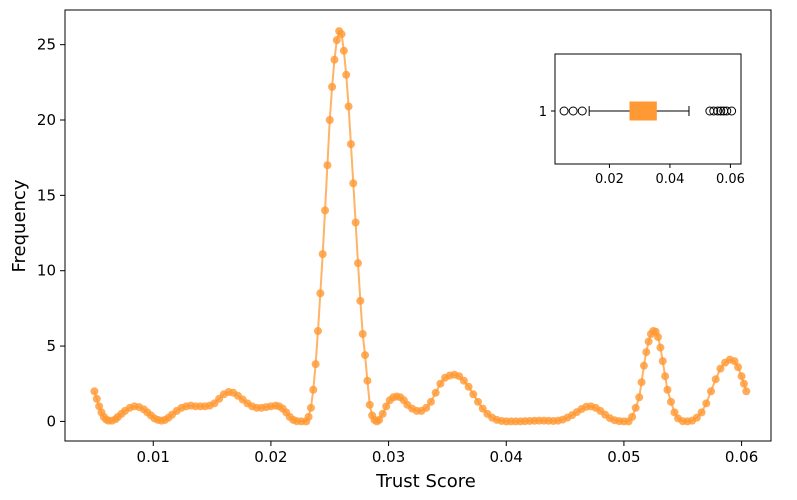 The width and height of the screenshot is (797, 500). I want to click on x-tick-label: 0.04, so click(506, 457).